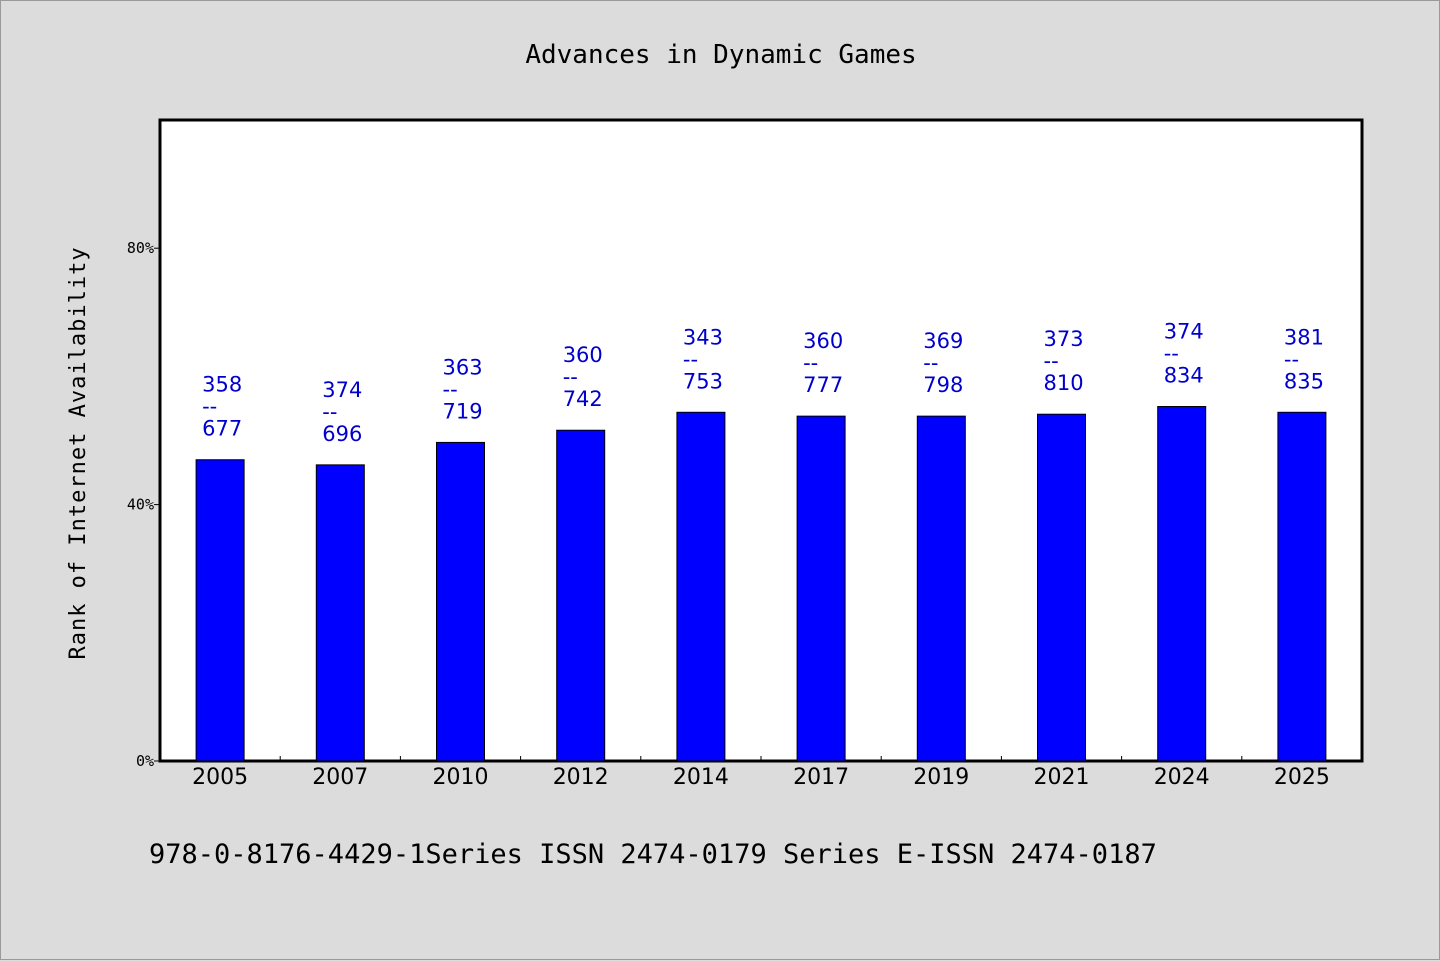  I want to click on bar-2007, so click(340, 613).